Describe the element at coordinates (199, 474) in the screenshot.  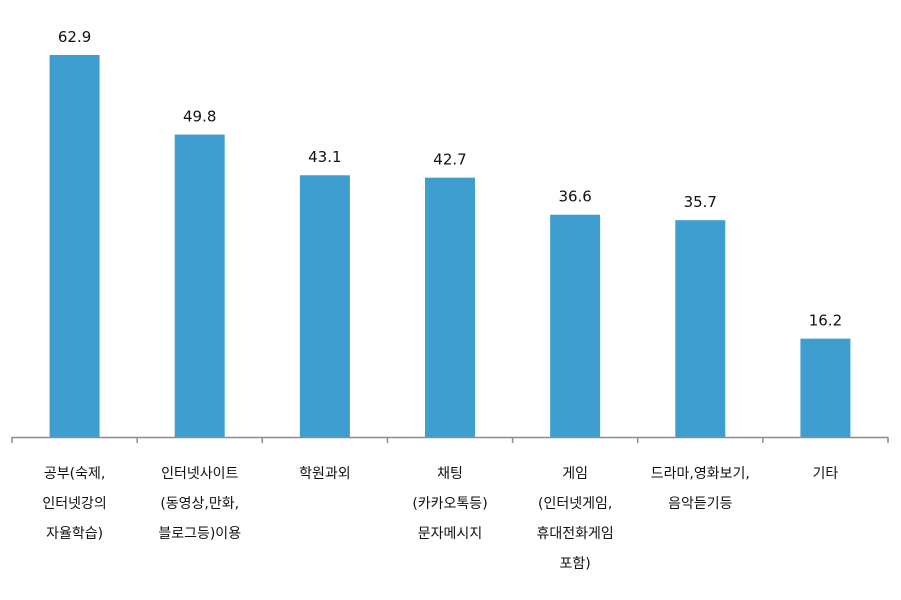
I see `category-label-line: 인터넷사이트` at that location.